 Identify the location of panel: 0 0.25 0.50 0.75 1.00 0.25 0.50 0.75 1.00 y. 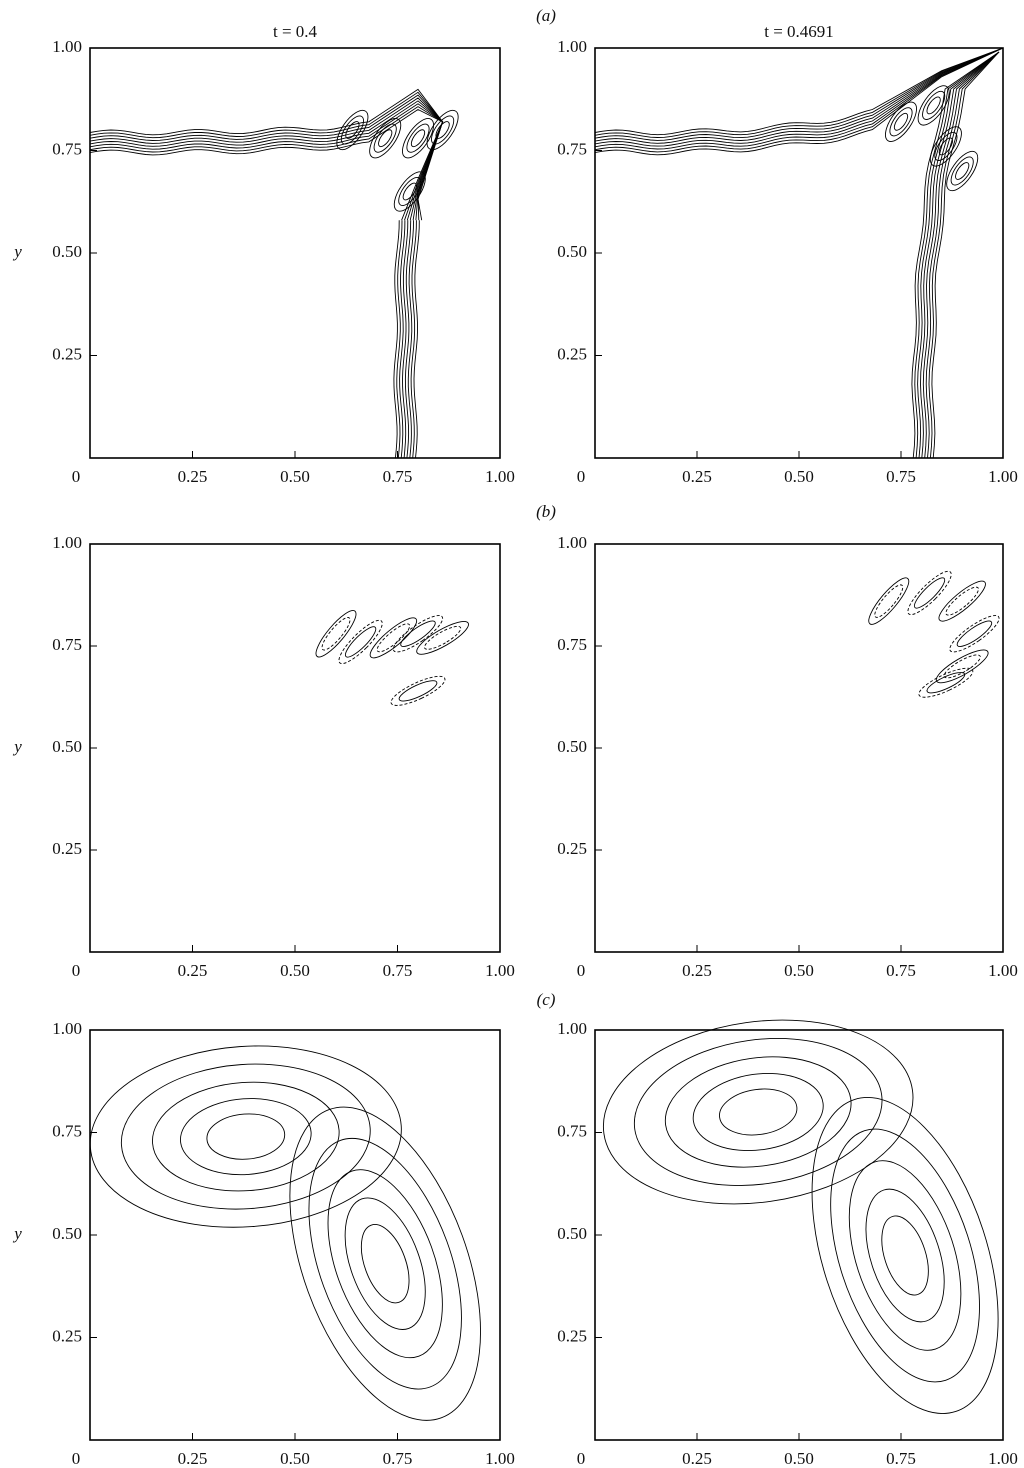
(263, 756).